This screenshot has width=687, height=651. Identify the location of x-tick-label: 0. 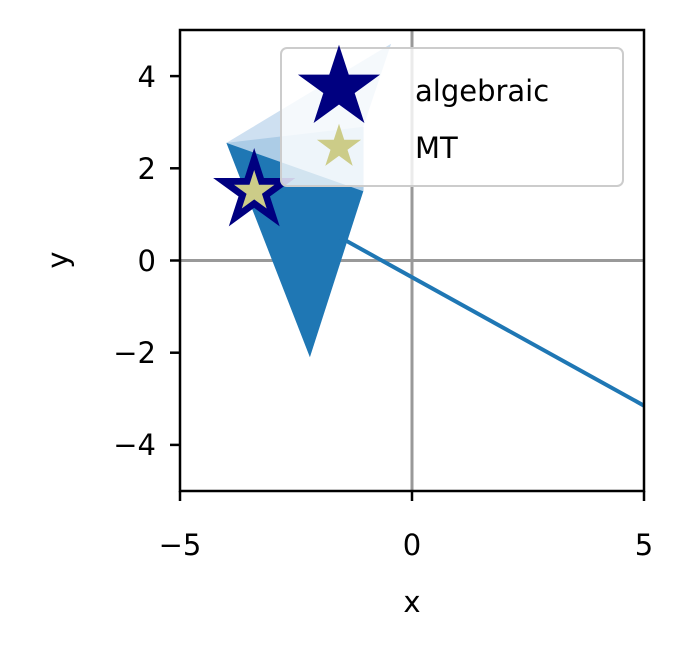
(412, 545).